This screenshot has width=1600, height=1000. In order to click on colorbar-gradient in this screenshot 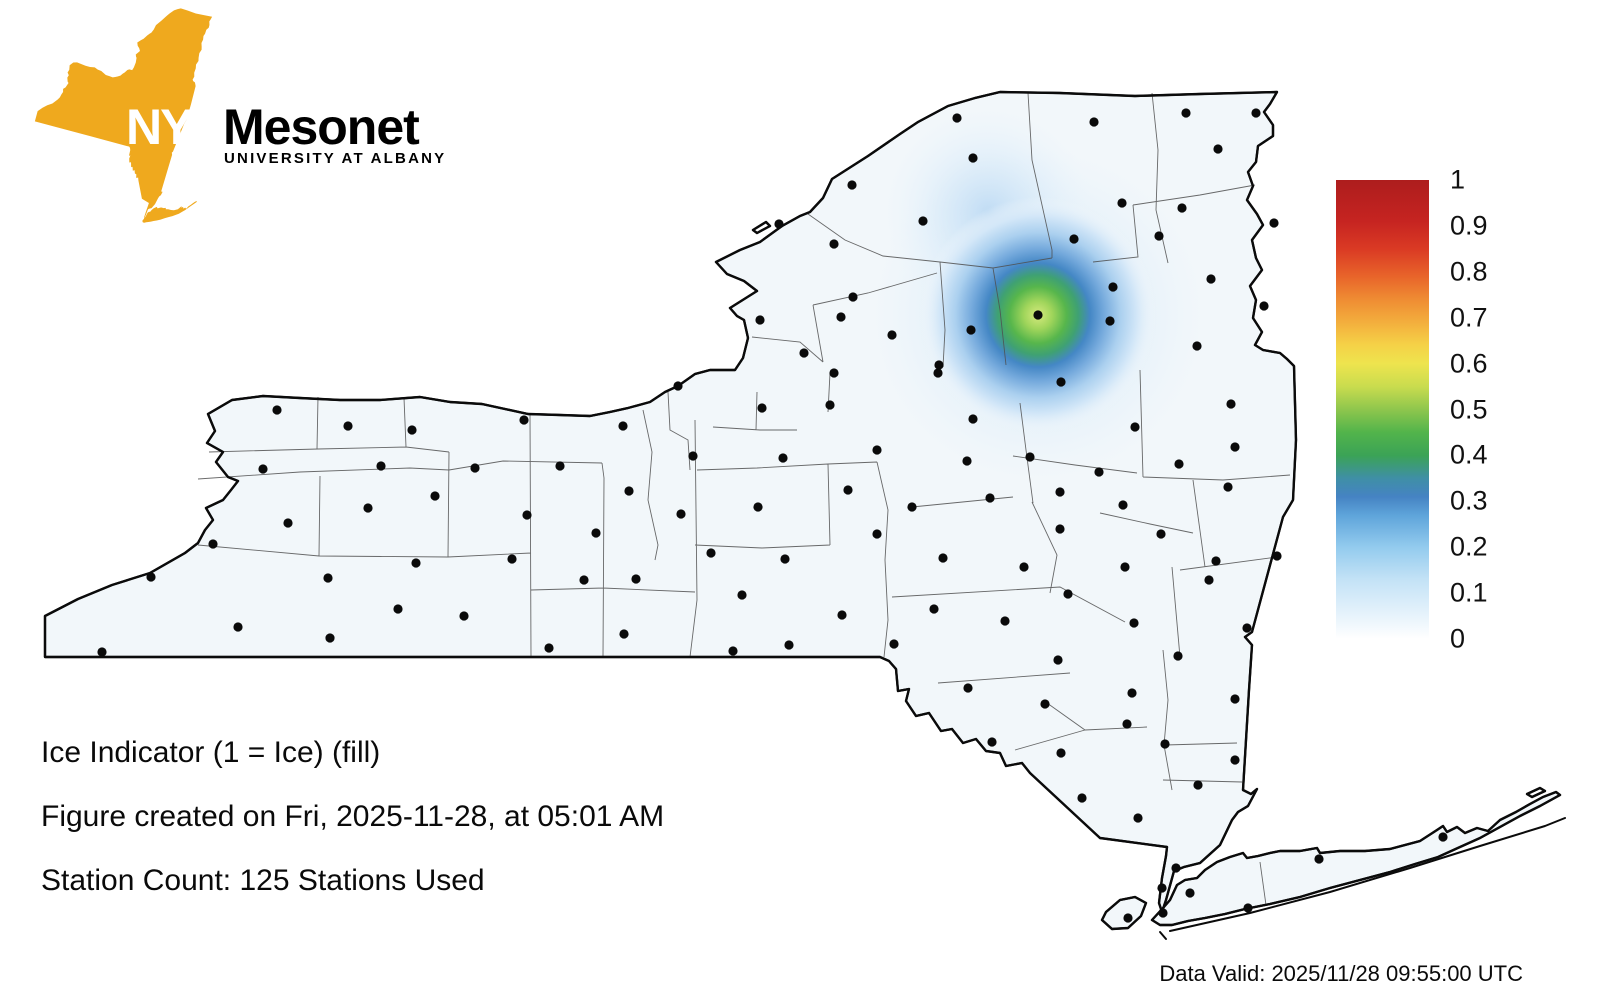, I will do `click(1382, 409)`.